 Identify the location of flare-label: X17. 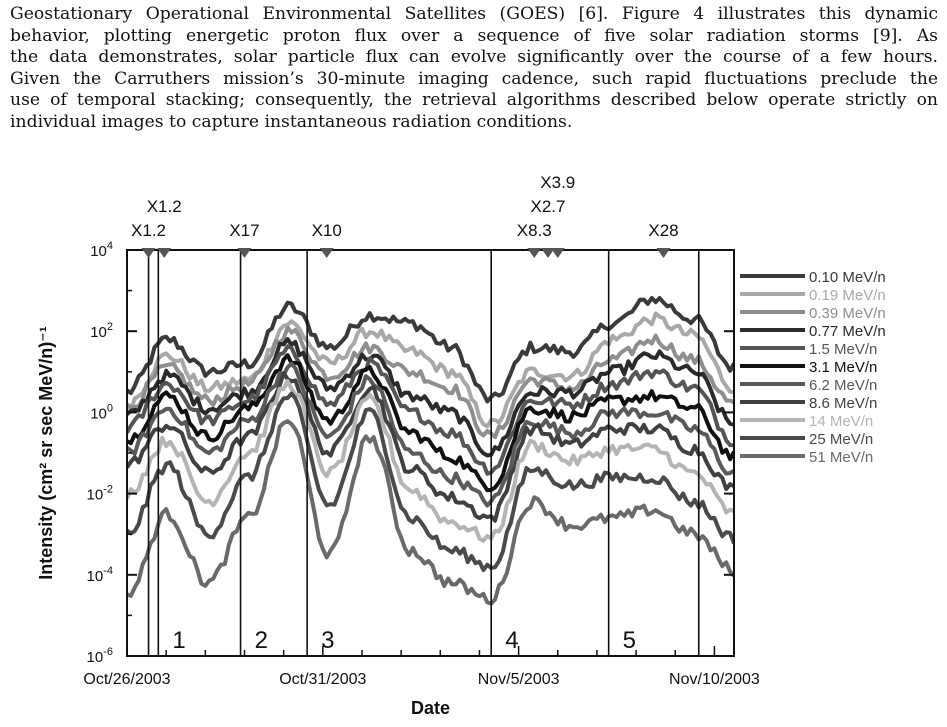
(244, 230).